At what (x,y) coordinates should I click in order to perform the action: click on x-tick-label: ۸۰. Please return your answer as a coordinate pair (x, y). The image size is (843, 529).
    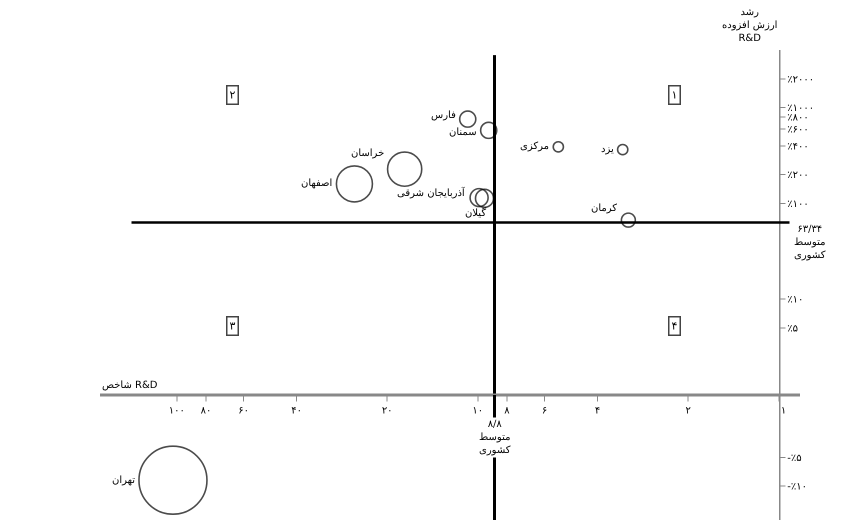
    Looking at the image, I should click on (206, 411).